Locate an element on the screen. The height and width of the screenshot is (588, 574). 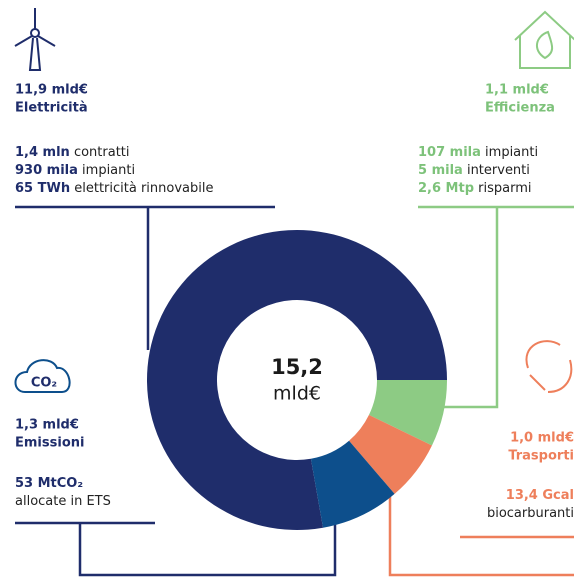
category-label: Trasporti is located at coordinates (541, 456).